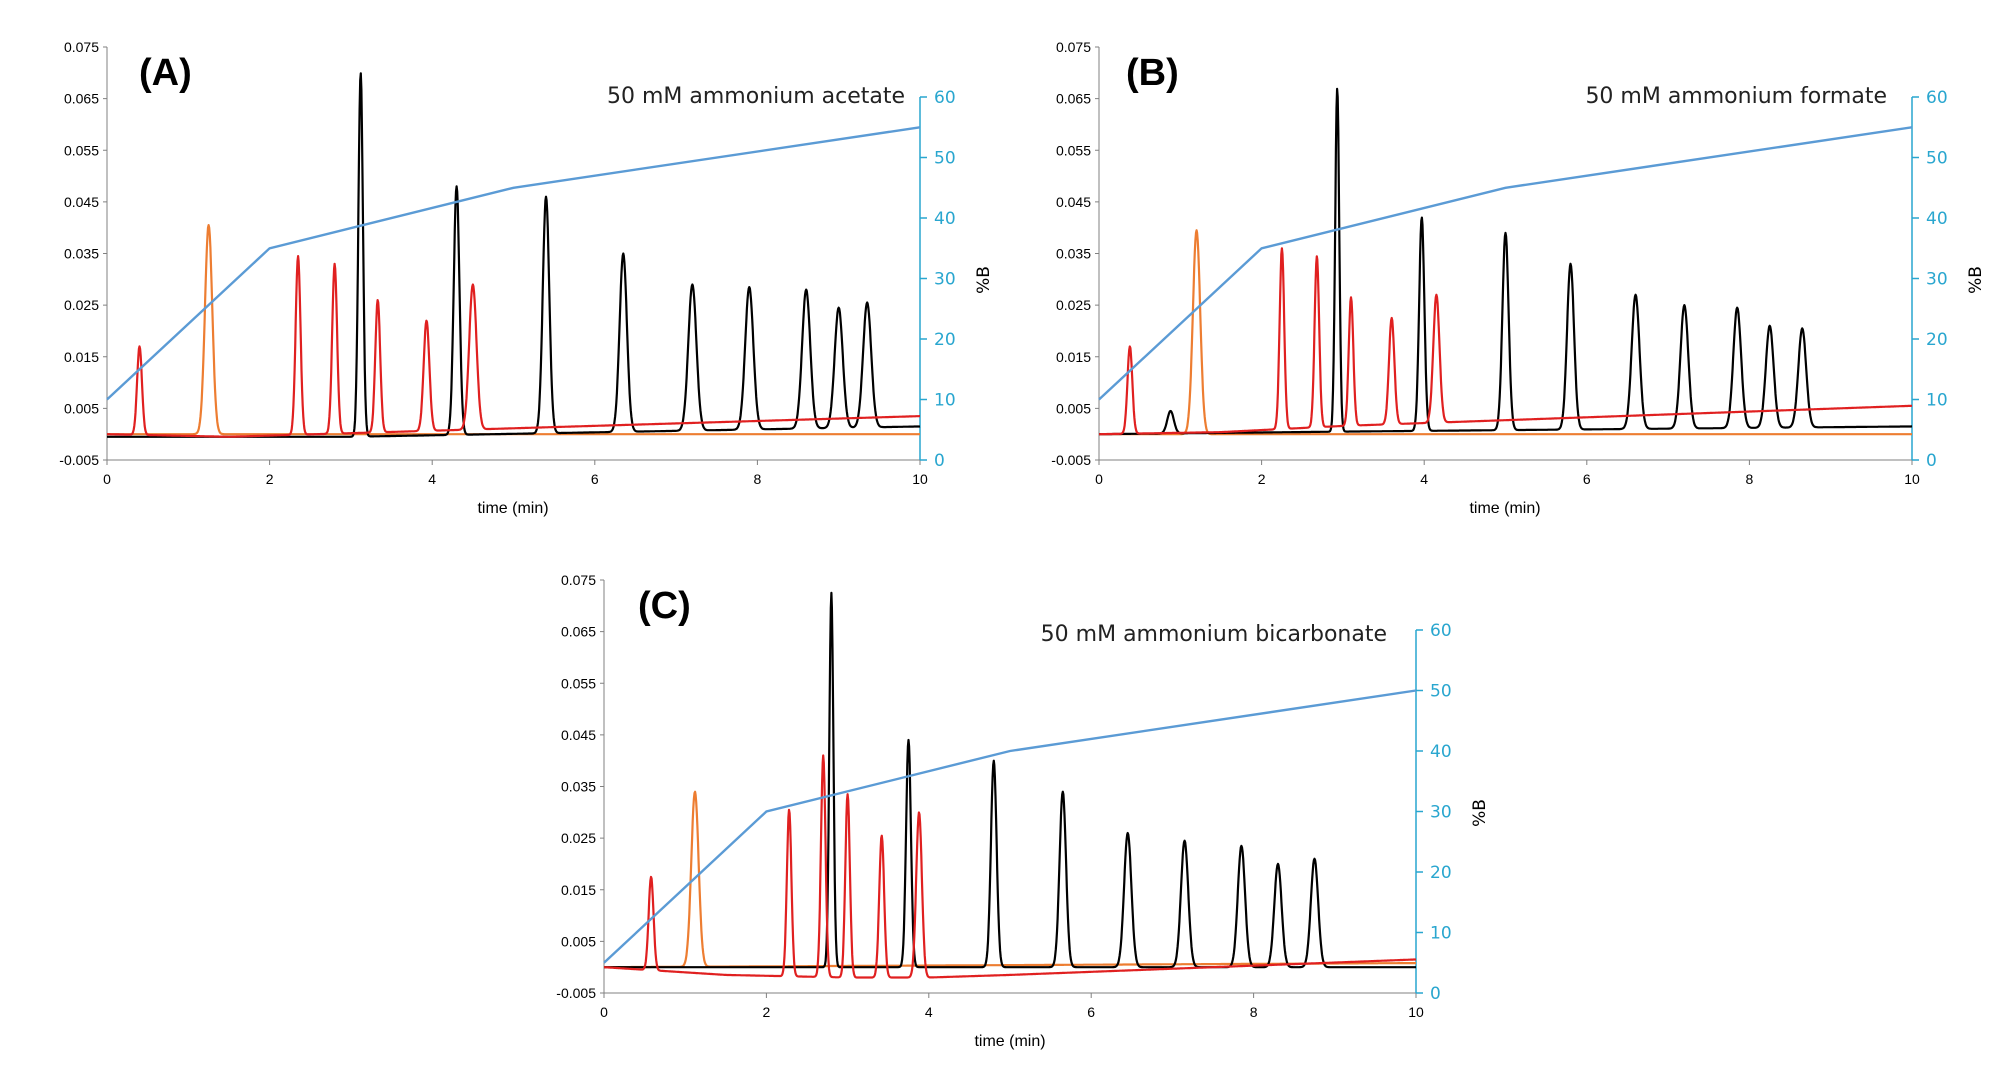 This screenshot has width=2000, height=1078. Describe the element at coordinates (664, 606) in the screenshot. I see `panel-label: (C)` at that location.